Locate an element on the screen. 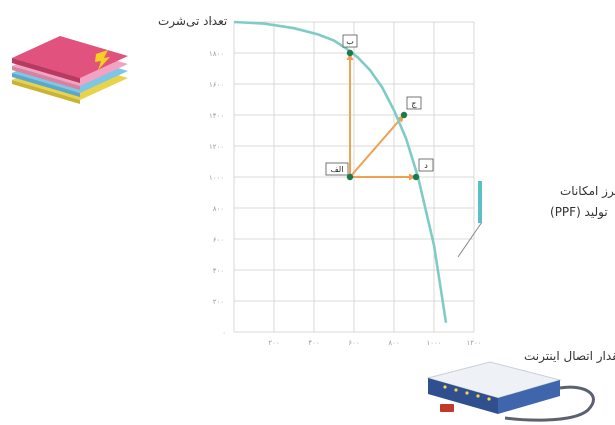  point-label: الف is located at coordinates (337, 169).